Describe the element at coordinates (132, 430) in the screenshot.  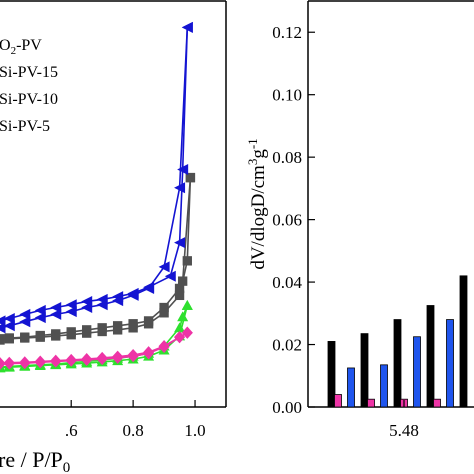
I see `isotherm-x-tick-label: 0.8` at that location.